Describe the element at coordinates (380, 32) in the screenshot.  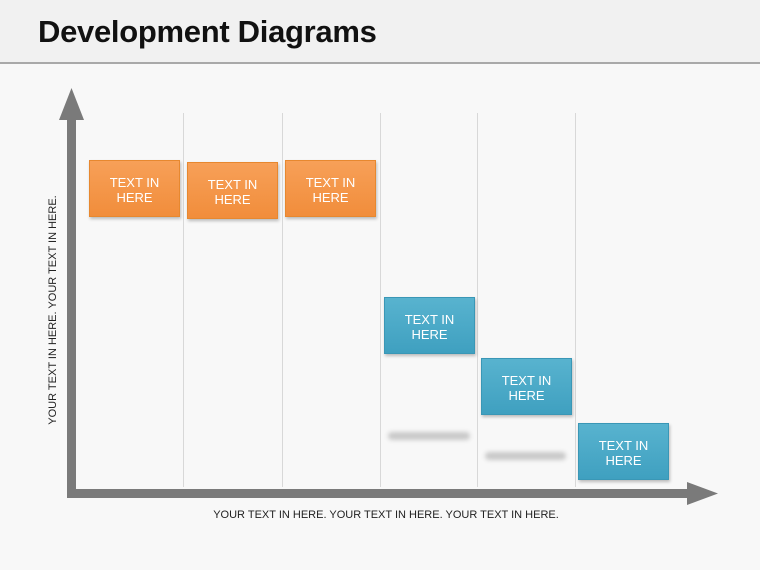
I see `header-bar: Development Diagrams` at that location.